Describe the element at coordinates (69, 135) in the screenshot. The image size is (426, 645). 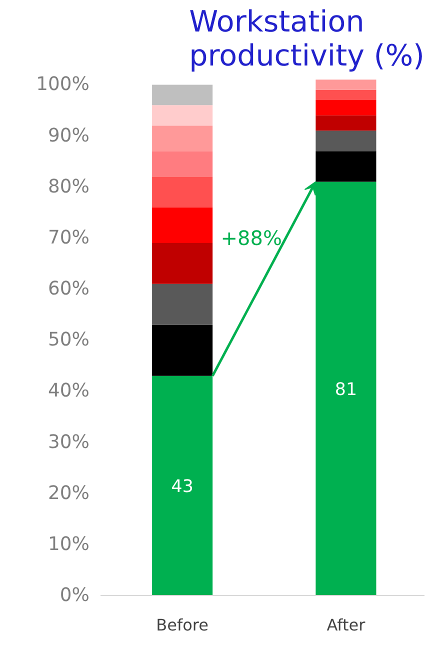
I see `y-tick-label: 90%` at that location.